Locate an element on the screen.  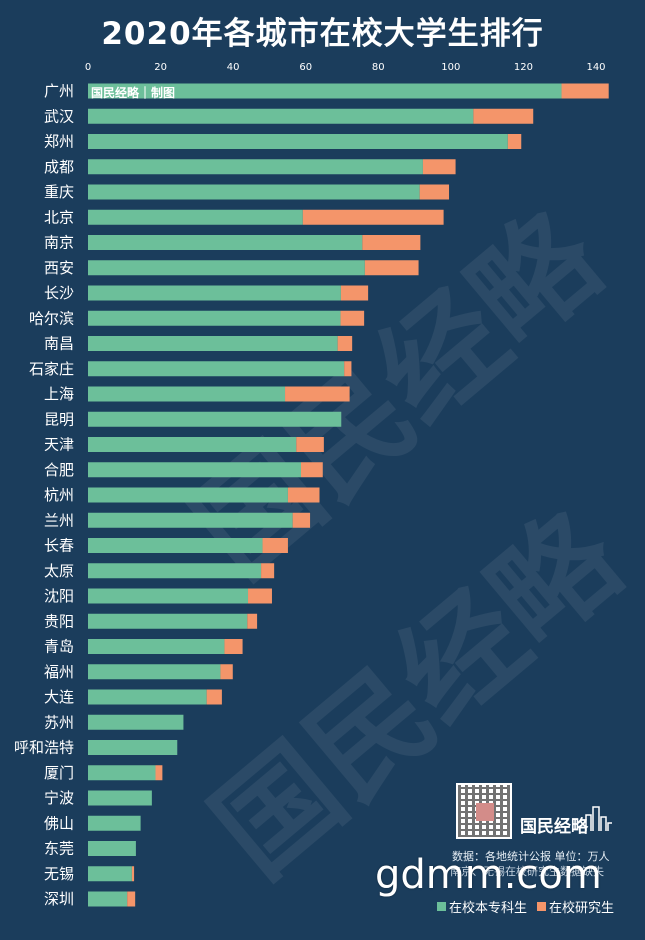
brand-tag: 国民经略｜制图 is located at coordinates (133, 93).